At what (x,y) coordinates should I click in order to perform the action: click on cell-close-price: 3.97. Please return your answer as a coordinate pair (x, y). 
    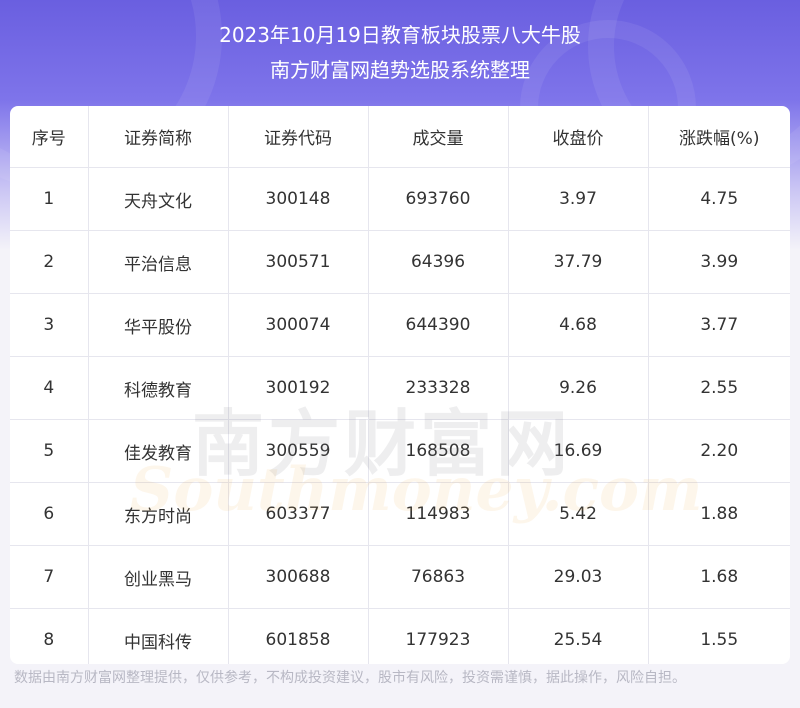
    Looking at the image, I should click on (578, 199).